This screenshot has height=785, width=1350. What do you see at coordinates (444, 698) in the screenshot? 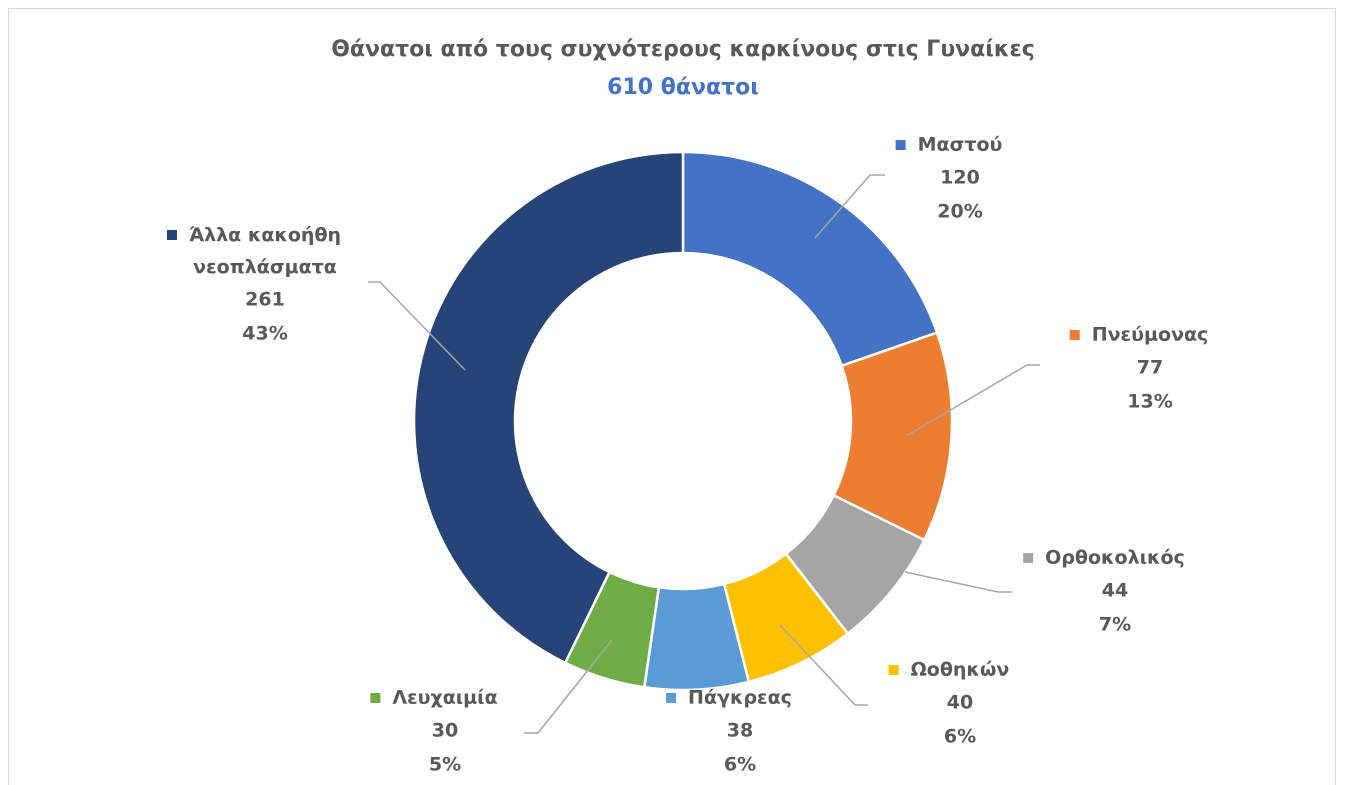
I see `category-label: Λευχαιμία` at bounding box center [444, 698].